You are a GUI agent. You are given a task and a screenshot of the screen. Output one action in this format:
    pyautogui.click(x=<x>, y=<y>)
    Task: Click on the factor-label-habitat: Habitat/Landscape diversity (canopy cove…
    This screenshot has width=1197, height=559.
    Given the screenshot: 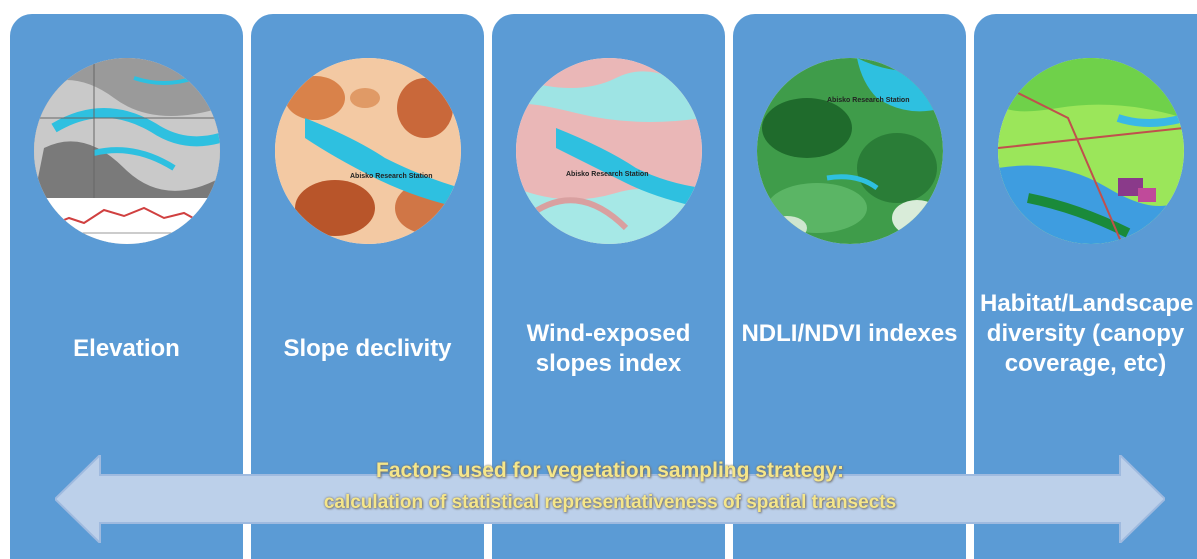 What is the action you would take?
    pyautogui.click(x=1087, y=333)
    